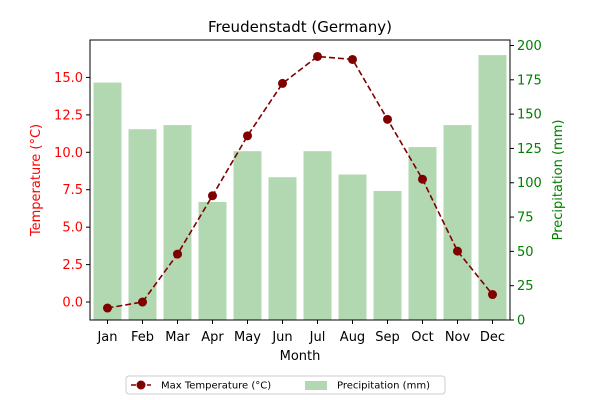 This screenshot has width=600, height=400. What do you see at coordinates (457, 222) in the screenshot?
I see `bar-nov` at bounding box center [457, 222].